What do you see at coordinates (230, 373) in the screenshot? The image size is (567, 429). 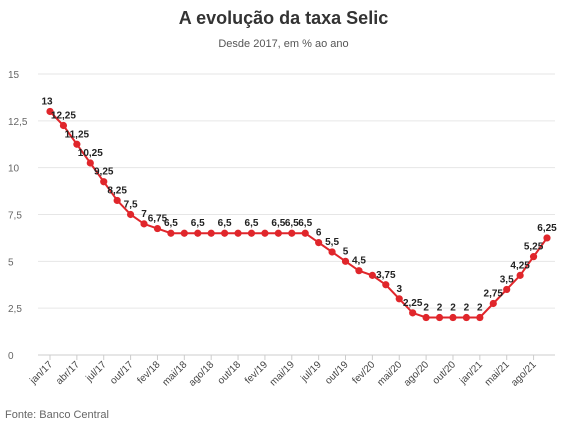 I see `x-tick-label: out/18` at bounding box center [230, 373].